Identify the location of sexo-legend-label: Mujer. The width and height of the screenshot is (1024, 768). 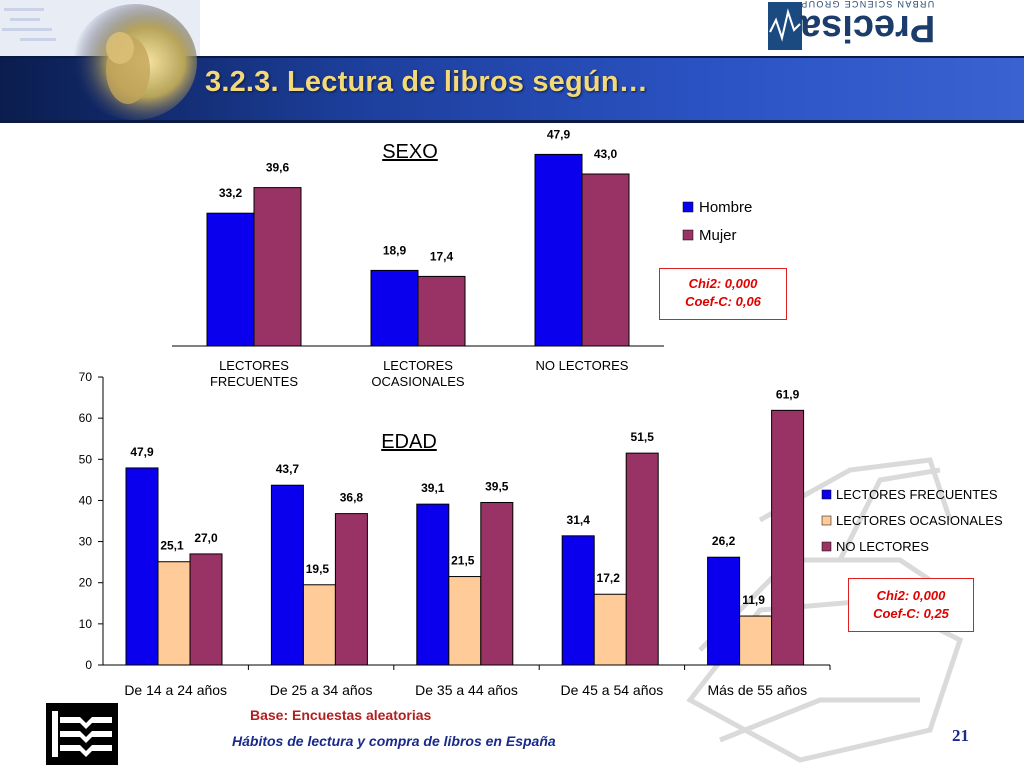
(718, 235).